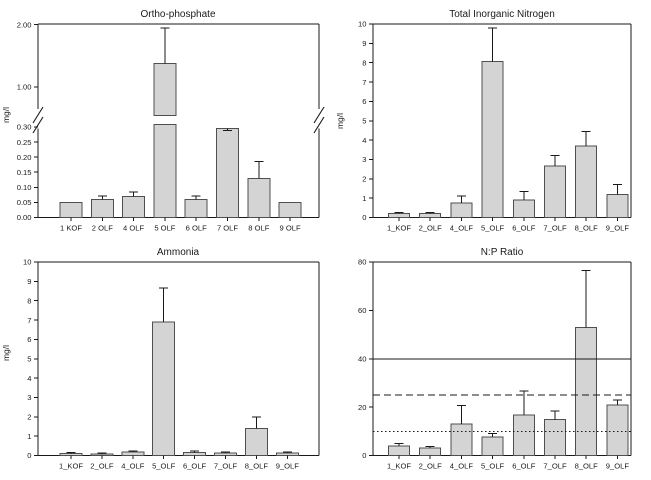 The width and height of the screenshot is (651, 480). I want to click on y-tick-label: 0.30, so click(24, 127).